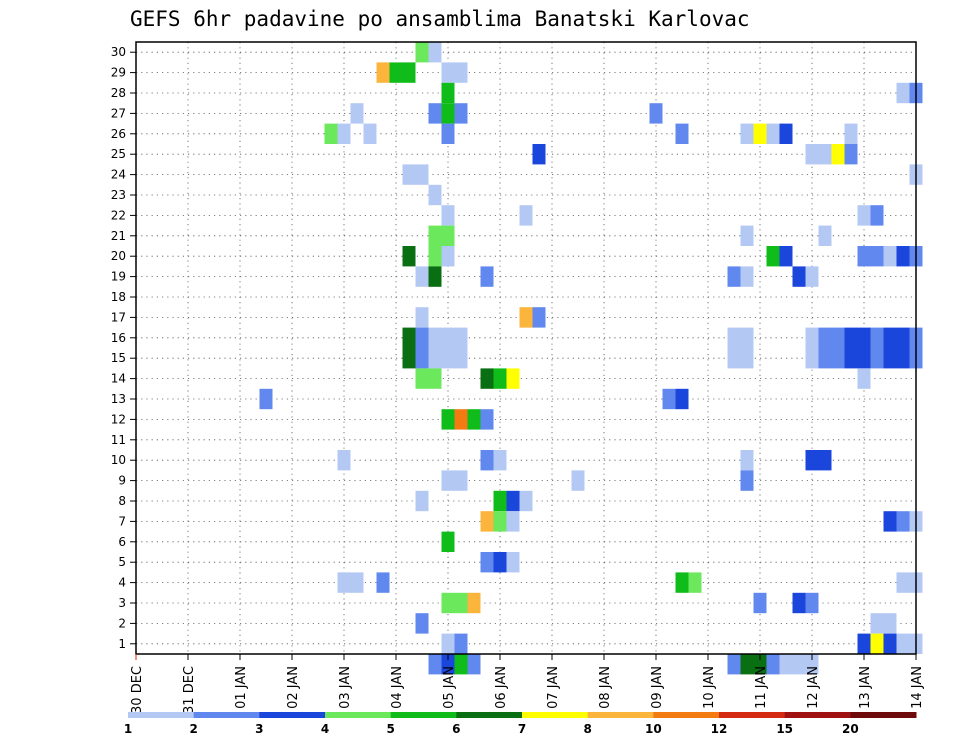 The height and width of the screenshot is (742, 960). I want to click on y-tick-label: 27, so click(118, 113).